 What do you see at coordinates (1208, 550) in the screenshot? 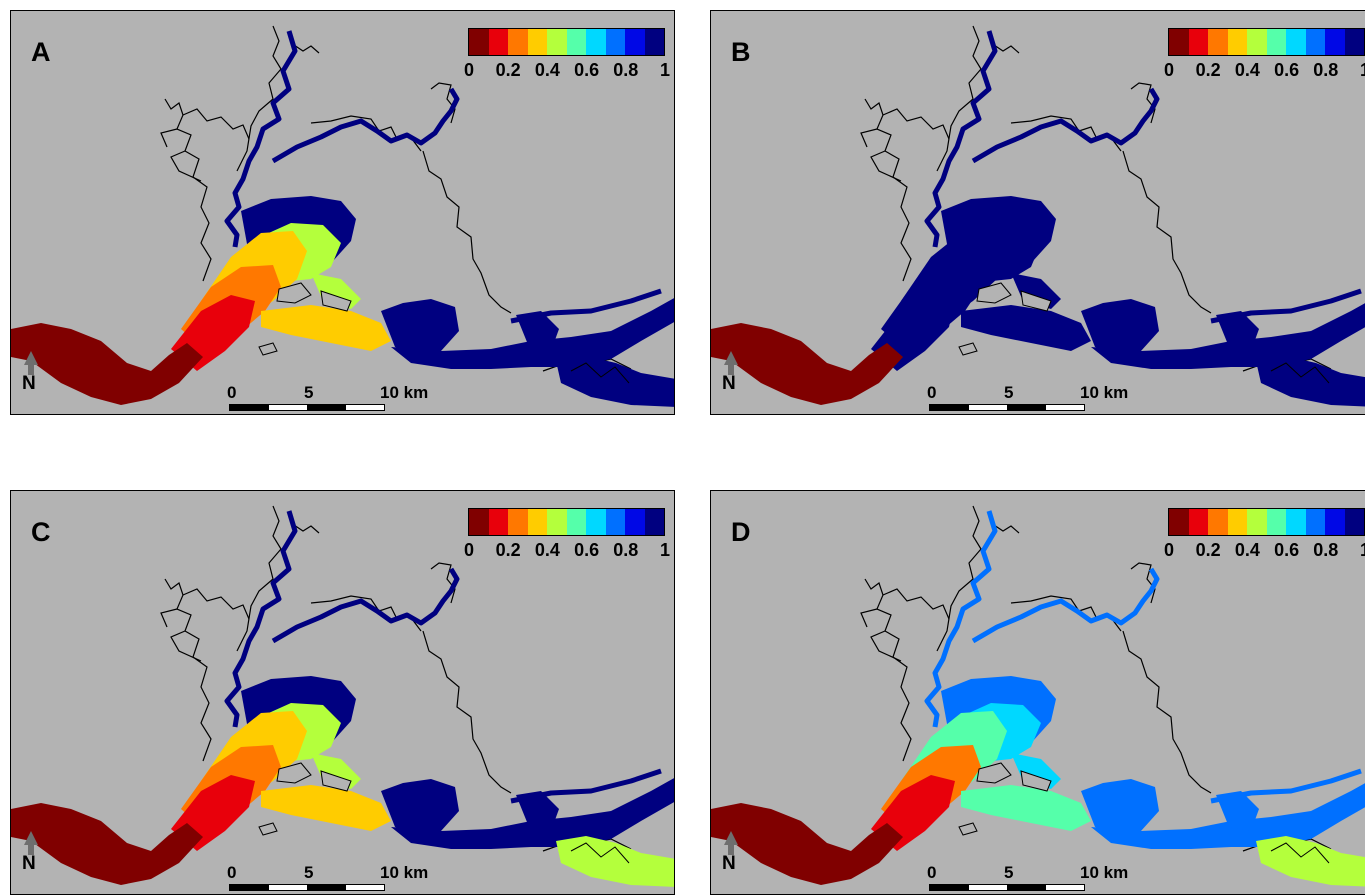
I see `colorbar-tick-label: 0.2` at bounding box center [1208, 550].